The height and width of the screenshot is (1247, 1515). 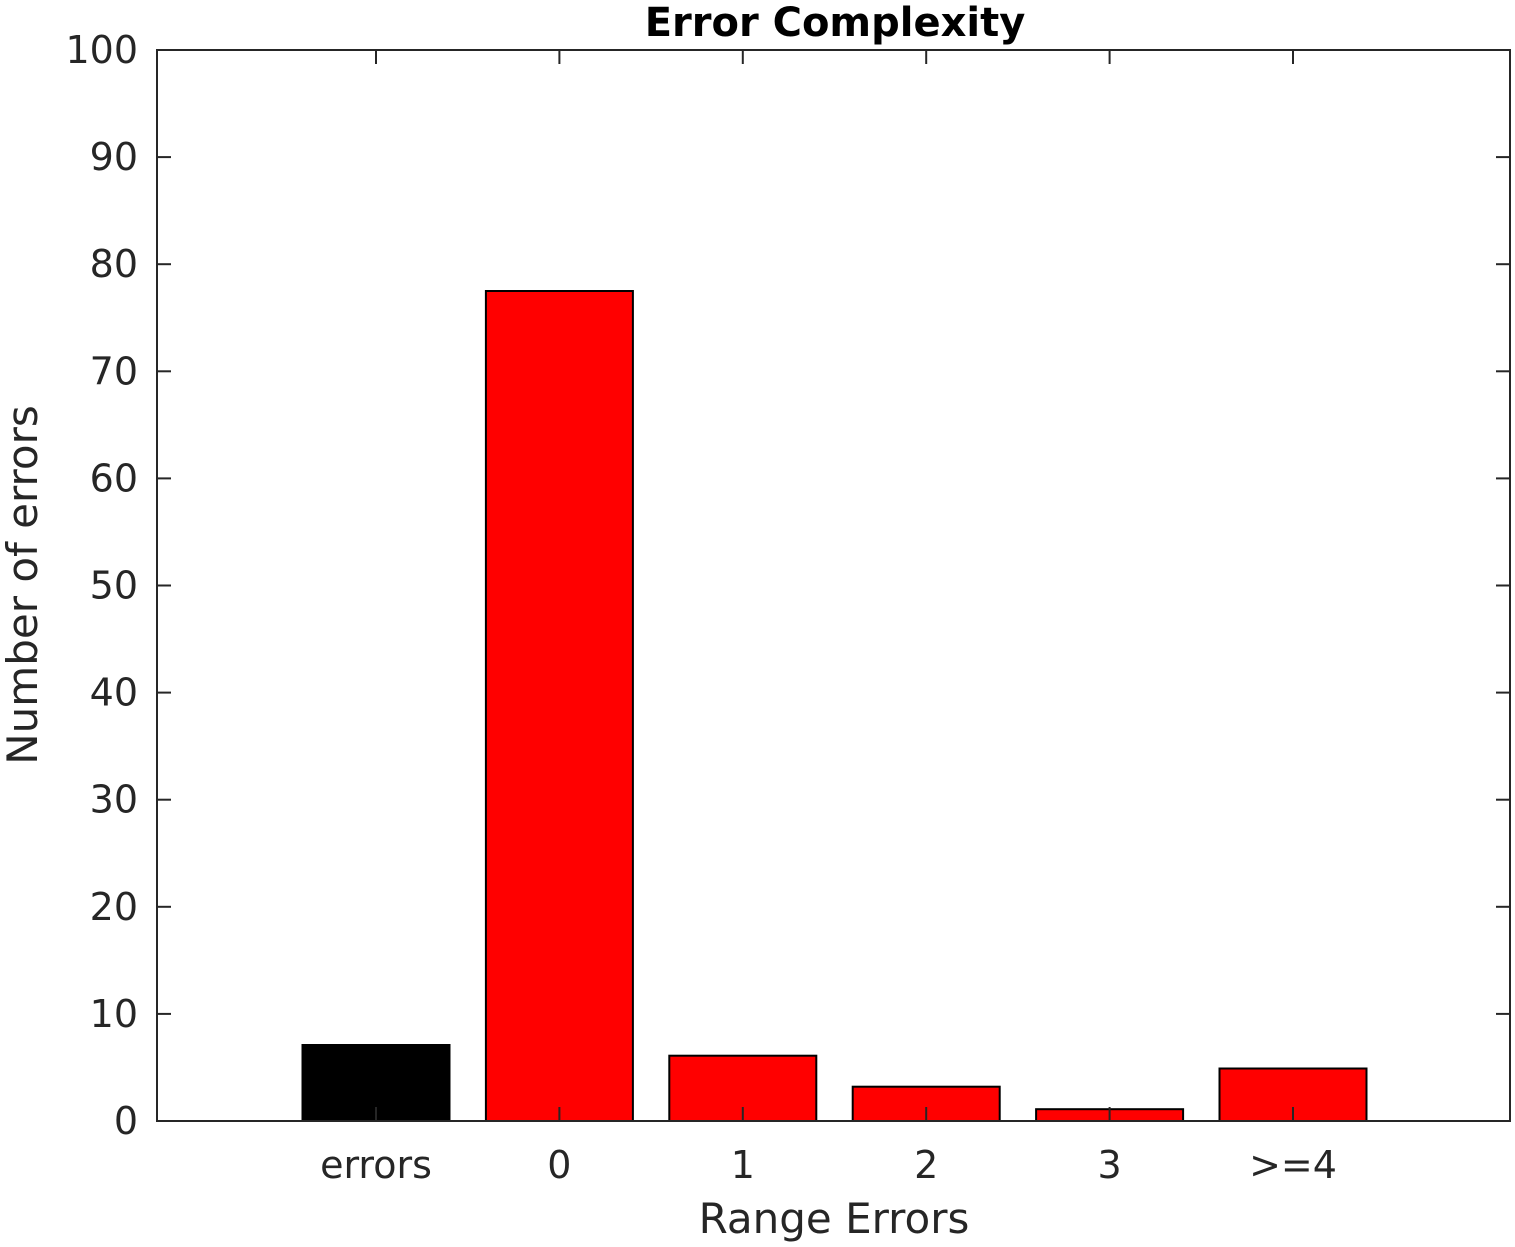 I want to click on x-tick-label-1: 0, so click(x=559, y=1165).